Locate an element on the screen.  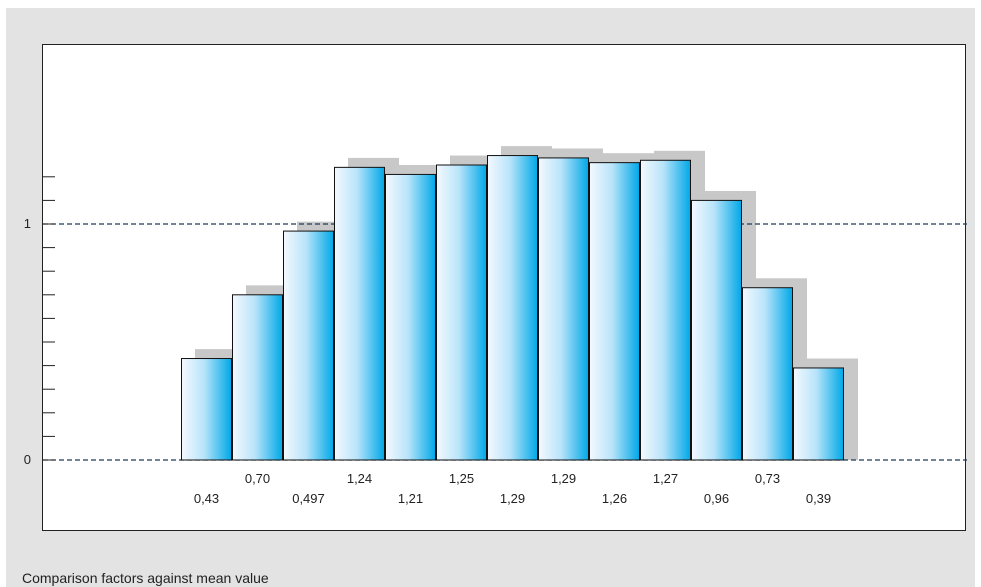
y-tick-label: 1 is located at coordinates (27, 223).